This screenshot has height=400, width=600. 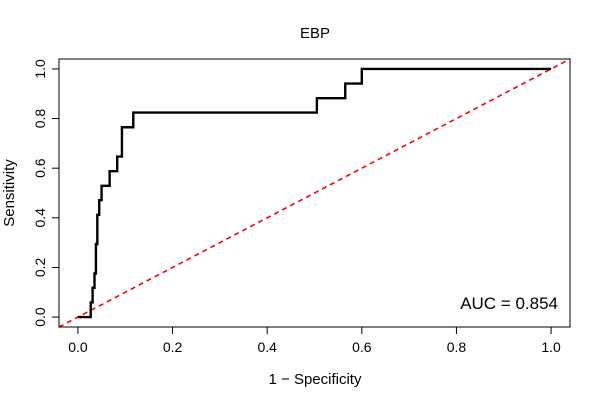 I want to click on x-tick-label: 0.2, so click(x=173, y=347).